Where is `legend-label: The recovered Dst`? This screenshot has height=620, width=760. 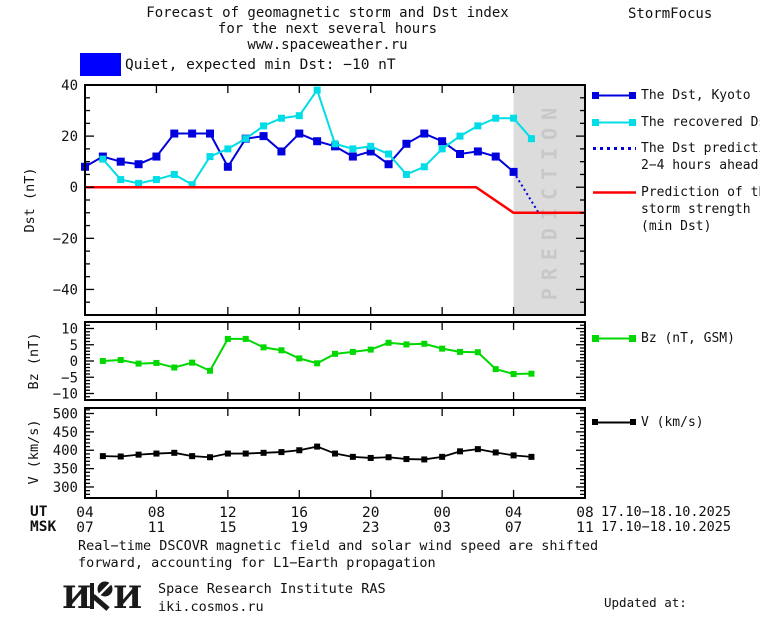 legend-label: The recovered Dst is located at coordinates (700, 122).